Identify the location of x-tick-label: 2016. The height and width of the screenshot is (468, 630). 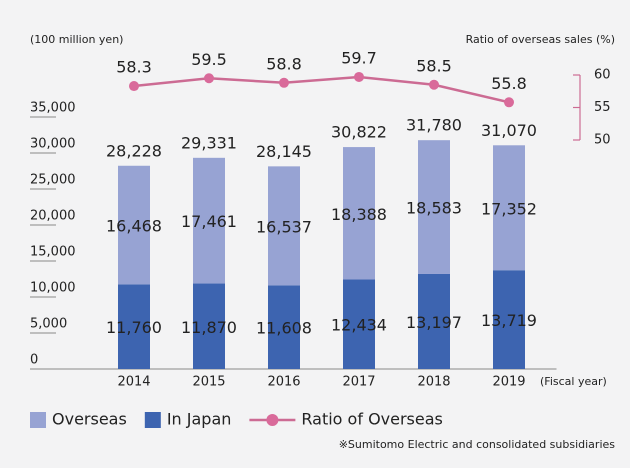
(283, 382).